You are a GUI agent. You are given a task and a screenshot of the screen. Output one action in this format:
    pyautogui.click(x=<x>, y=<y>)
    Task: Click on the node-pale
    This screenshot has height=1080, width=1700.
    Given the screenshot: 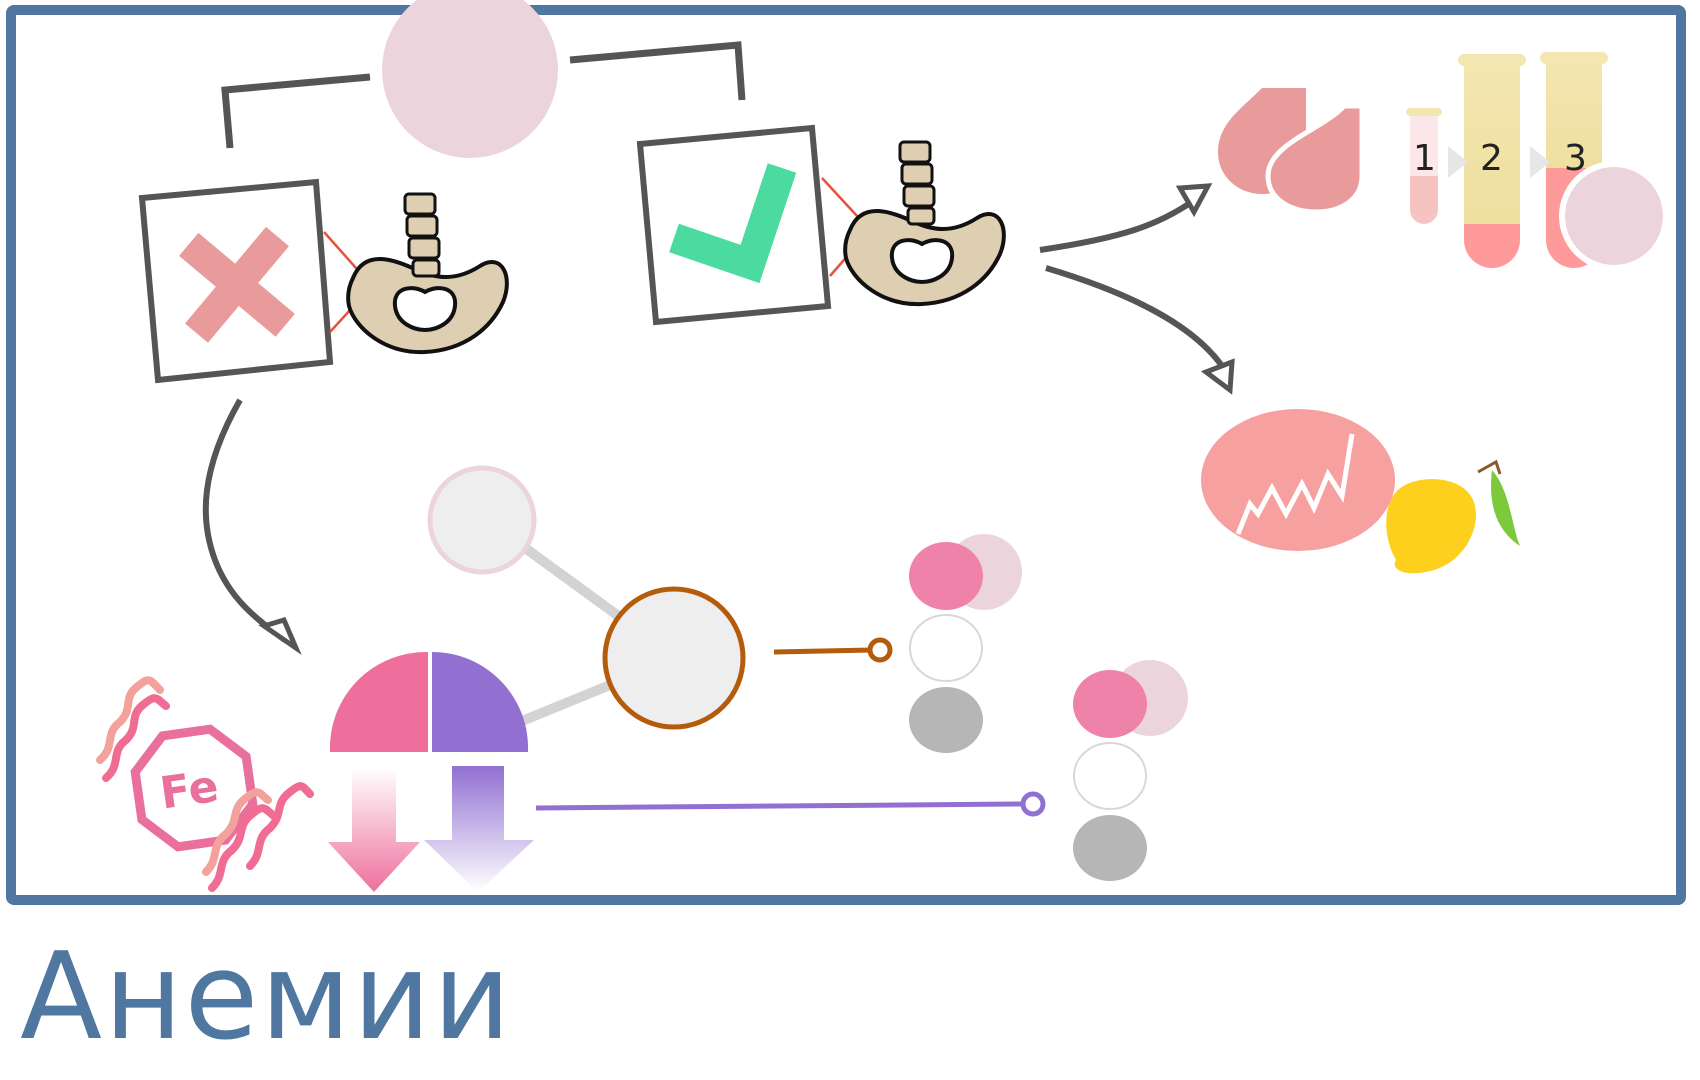 What is the action you would take?
    pyautogui.click(x=482, y=520)
    